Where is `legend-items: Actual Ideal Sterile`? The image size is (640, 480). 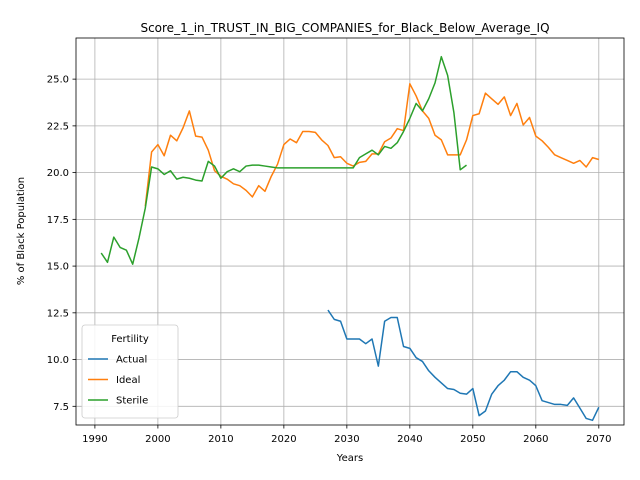 legend-items: Actual Ideal Sterile is located at coordinates (118, 381).